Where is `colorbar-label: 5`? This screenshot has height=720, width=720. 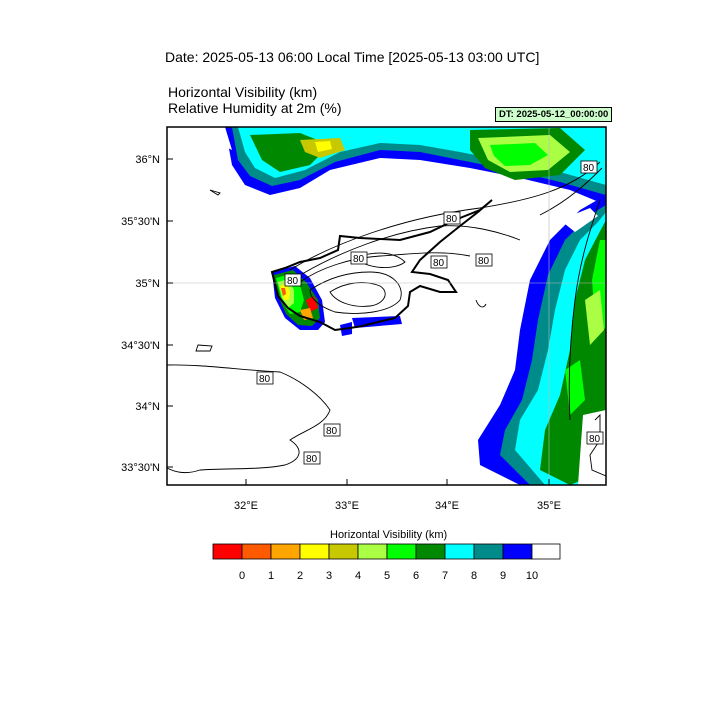 colorbar-label: 5 is located at coordinates (387, 576).